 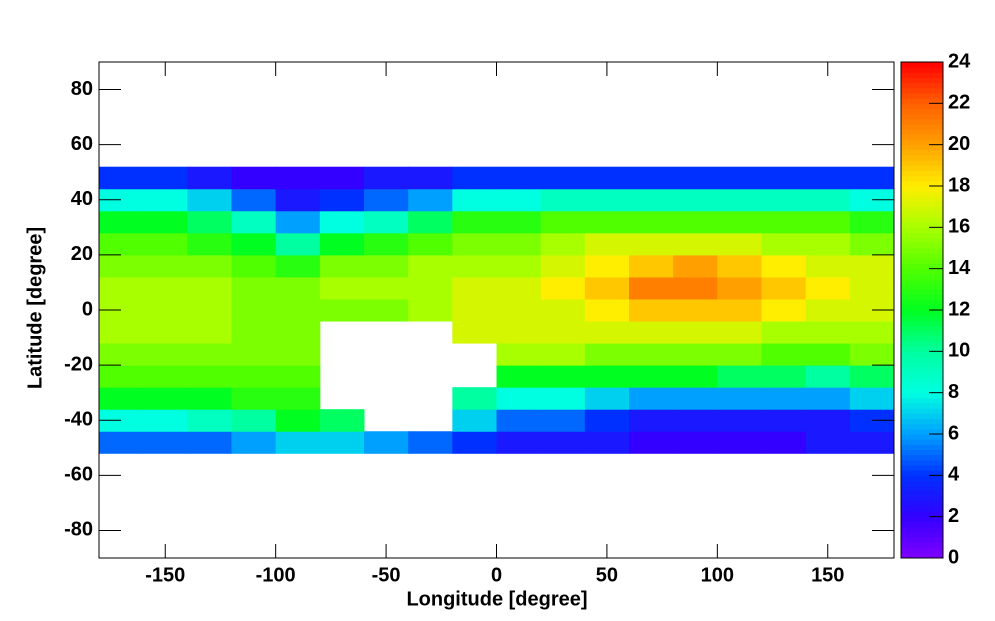 What do you see at coordinates (959, 61) in the screenshot?
I see `colorbar-tick-label: 24` at bounding box center [959, 61].